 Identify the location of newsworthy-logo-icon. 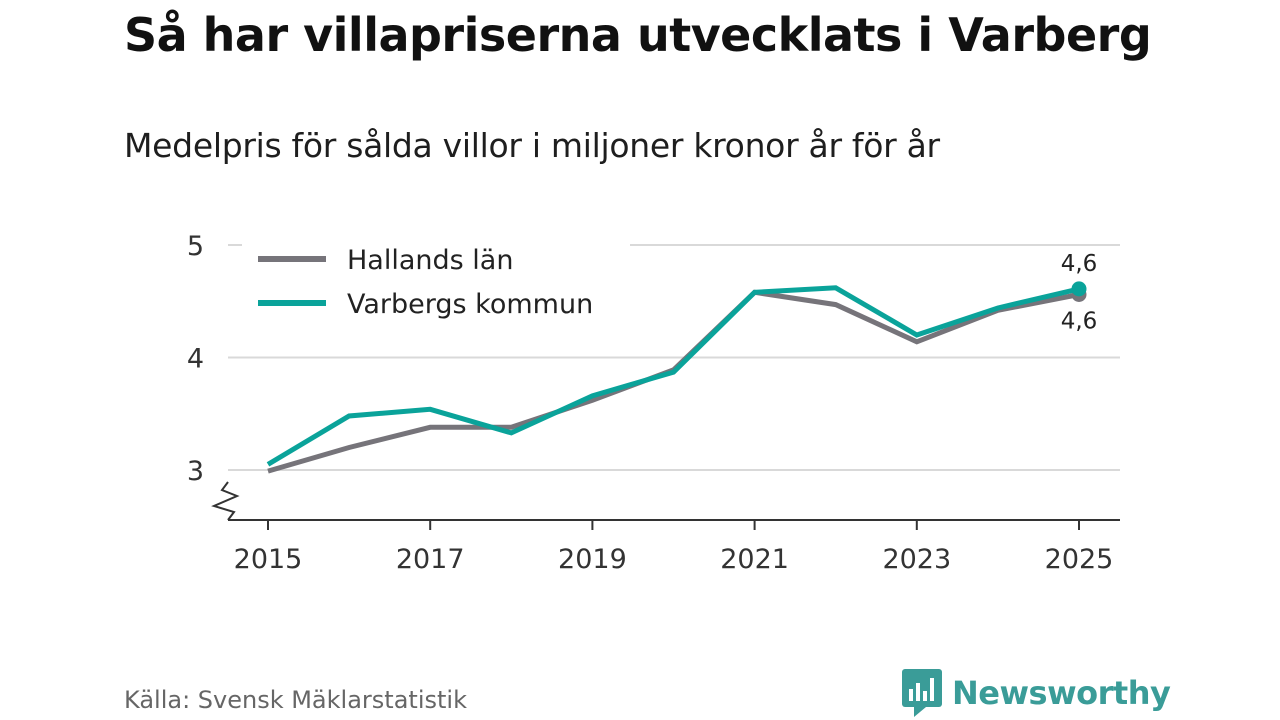
(922, 693).